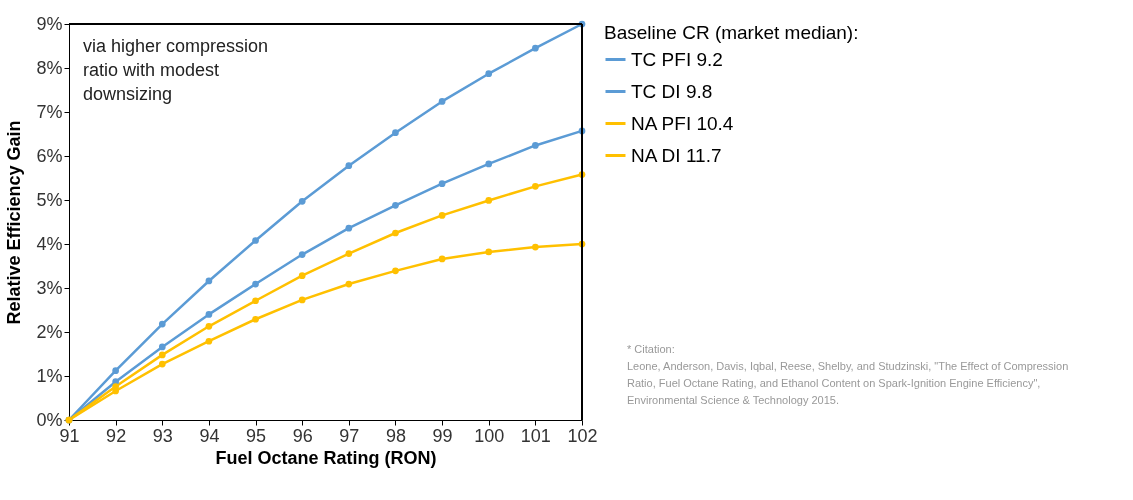 This screenshot has width=1133, height=500. What do you see at coordinates (14, 222) in the screenshot?
I see `y-axis-title: Relative Efficiency Gain` at bounding box center [14, 222].